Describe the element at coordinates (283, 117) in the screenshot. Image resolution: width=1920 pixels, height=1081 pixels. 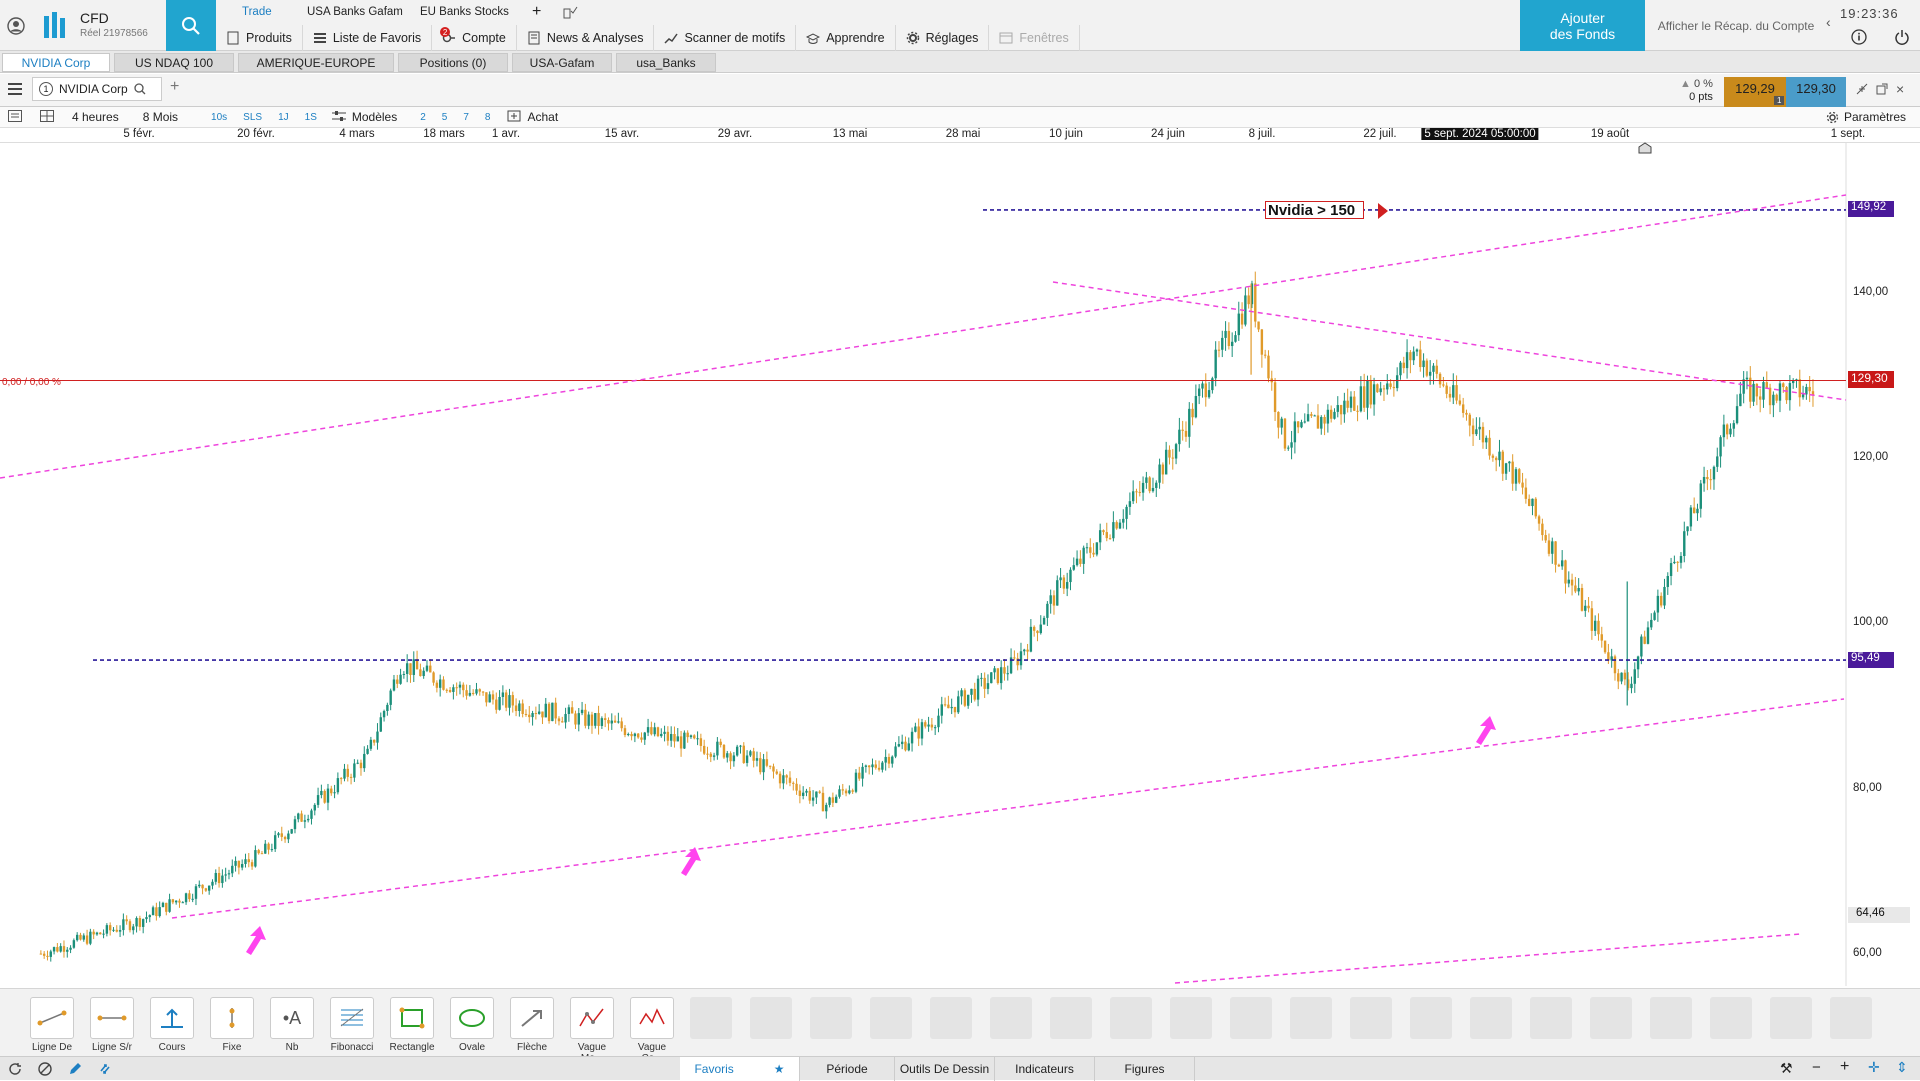
I see `timeframe-1j: 1J` at that location.